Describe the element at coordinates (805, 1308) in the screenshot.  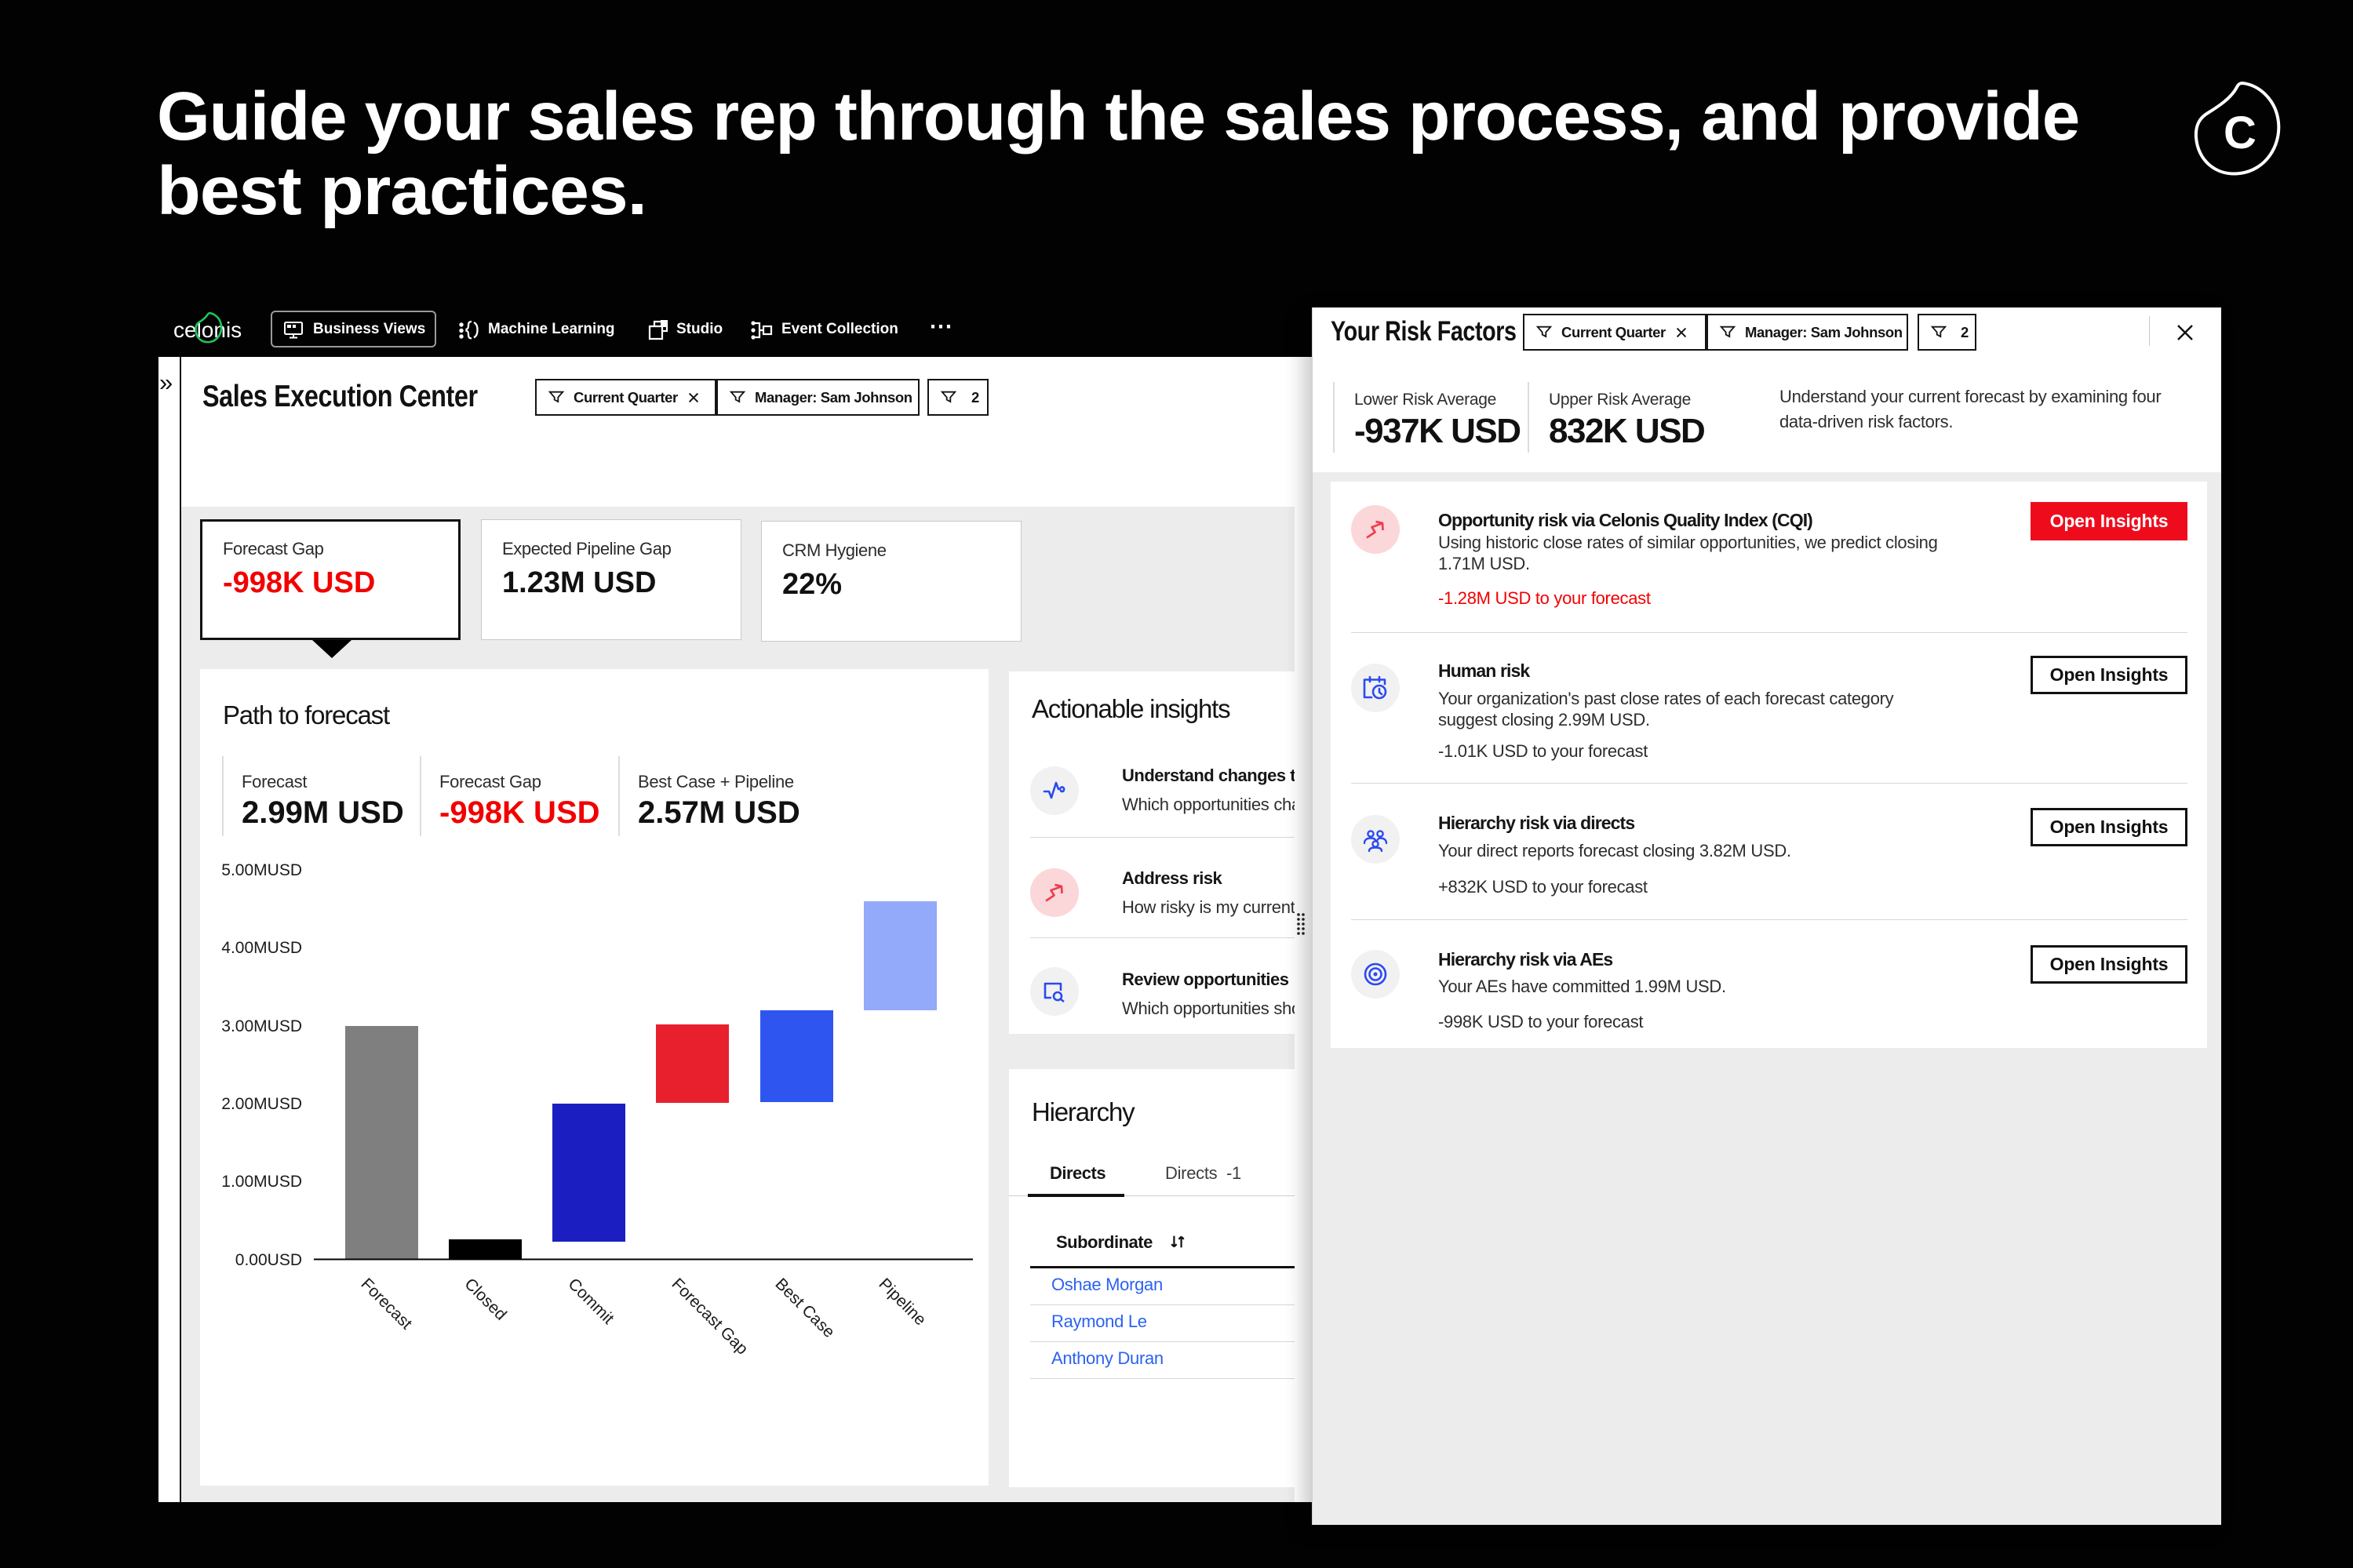
I see `svg-text: Best Case` at that location.